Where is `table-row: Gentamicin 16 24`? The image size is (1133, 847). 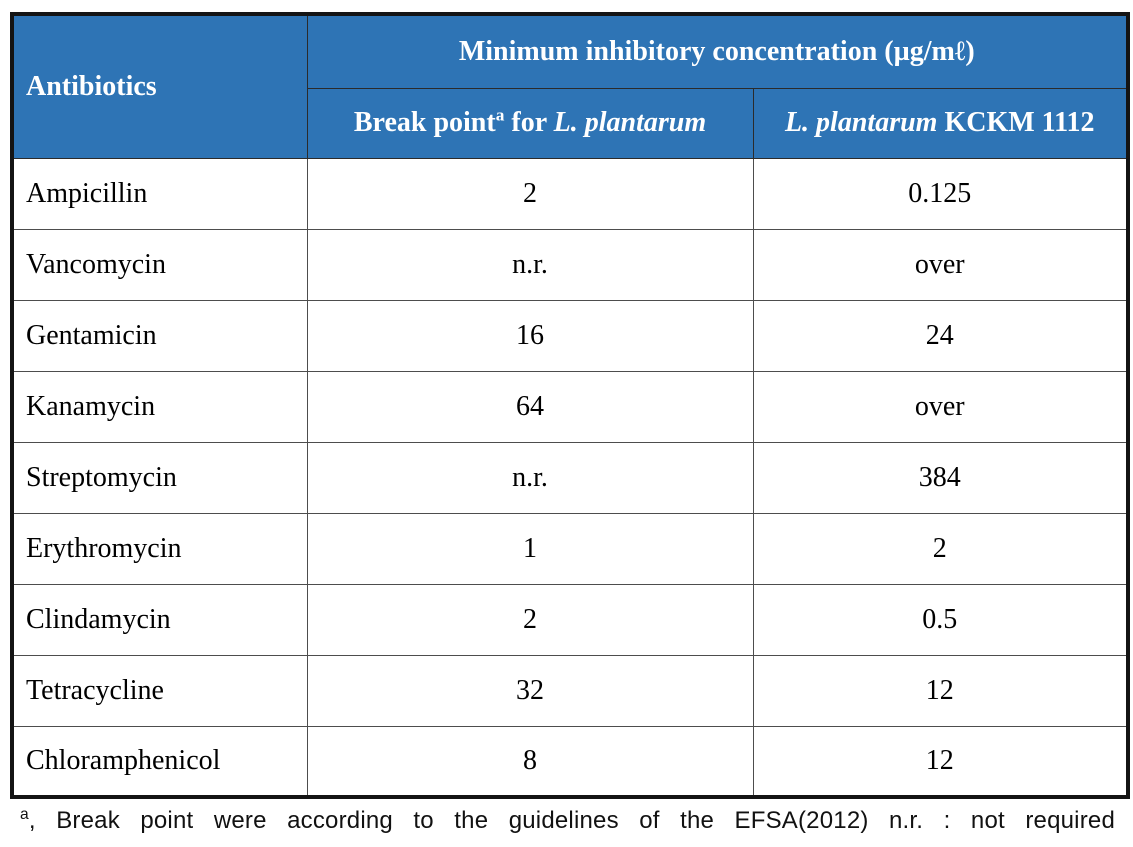 table-row: Gentamicin 16 24 is located at coordinates (570, 335).